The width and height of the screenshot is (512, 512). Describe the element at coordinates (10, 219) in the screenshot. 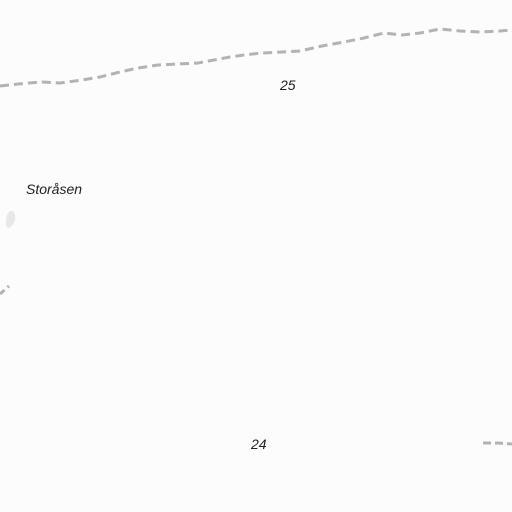

I see `small-lake-shape` at that location.